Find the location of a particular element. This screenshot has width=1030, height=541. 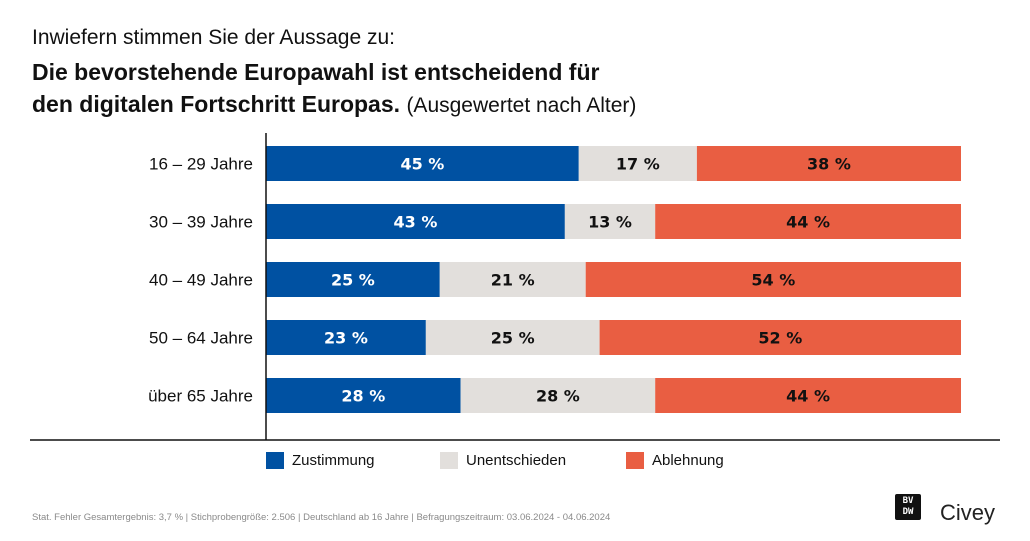

data-label: 45 % is located at coordinates (422, 164).